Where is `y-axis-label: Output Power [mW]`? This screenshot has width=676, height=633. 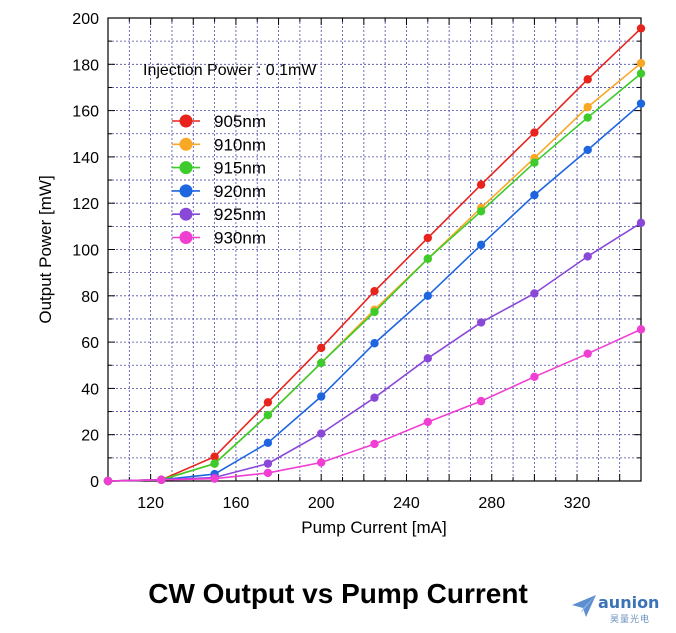
y-axis-label: Output Power [mW] is located at coordinates (45, 249).